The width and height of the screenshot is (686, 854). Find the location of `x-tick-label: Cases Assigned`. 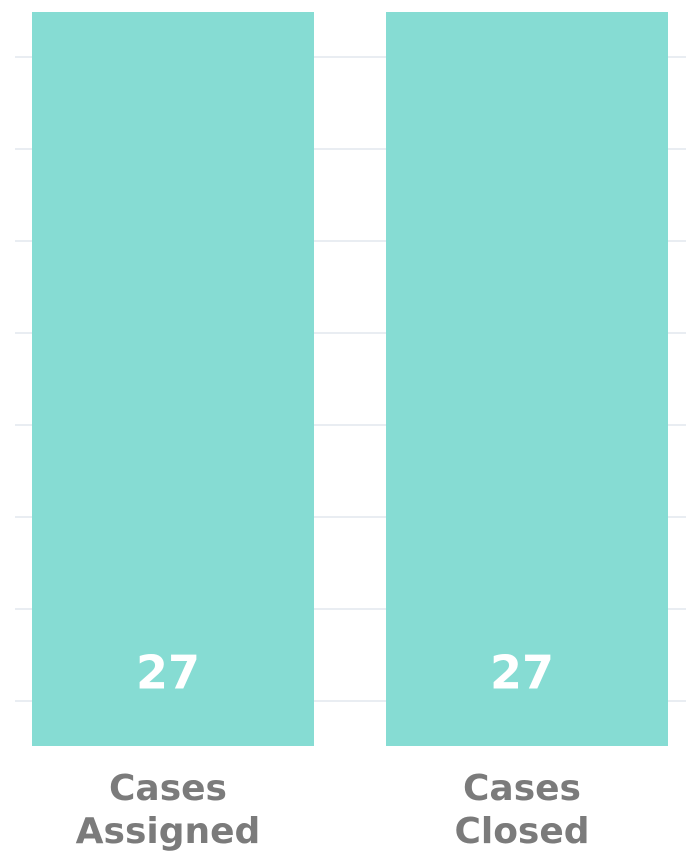

x-tick-label: Cases Assigned is located at coordinates (168, 810).